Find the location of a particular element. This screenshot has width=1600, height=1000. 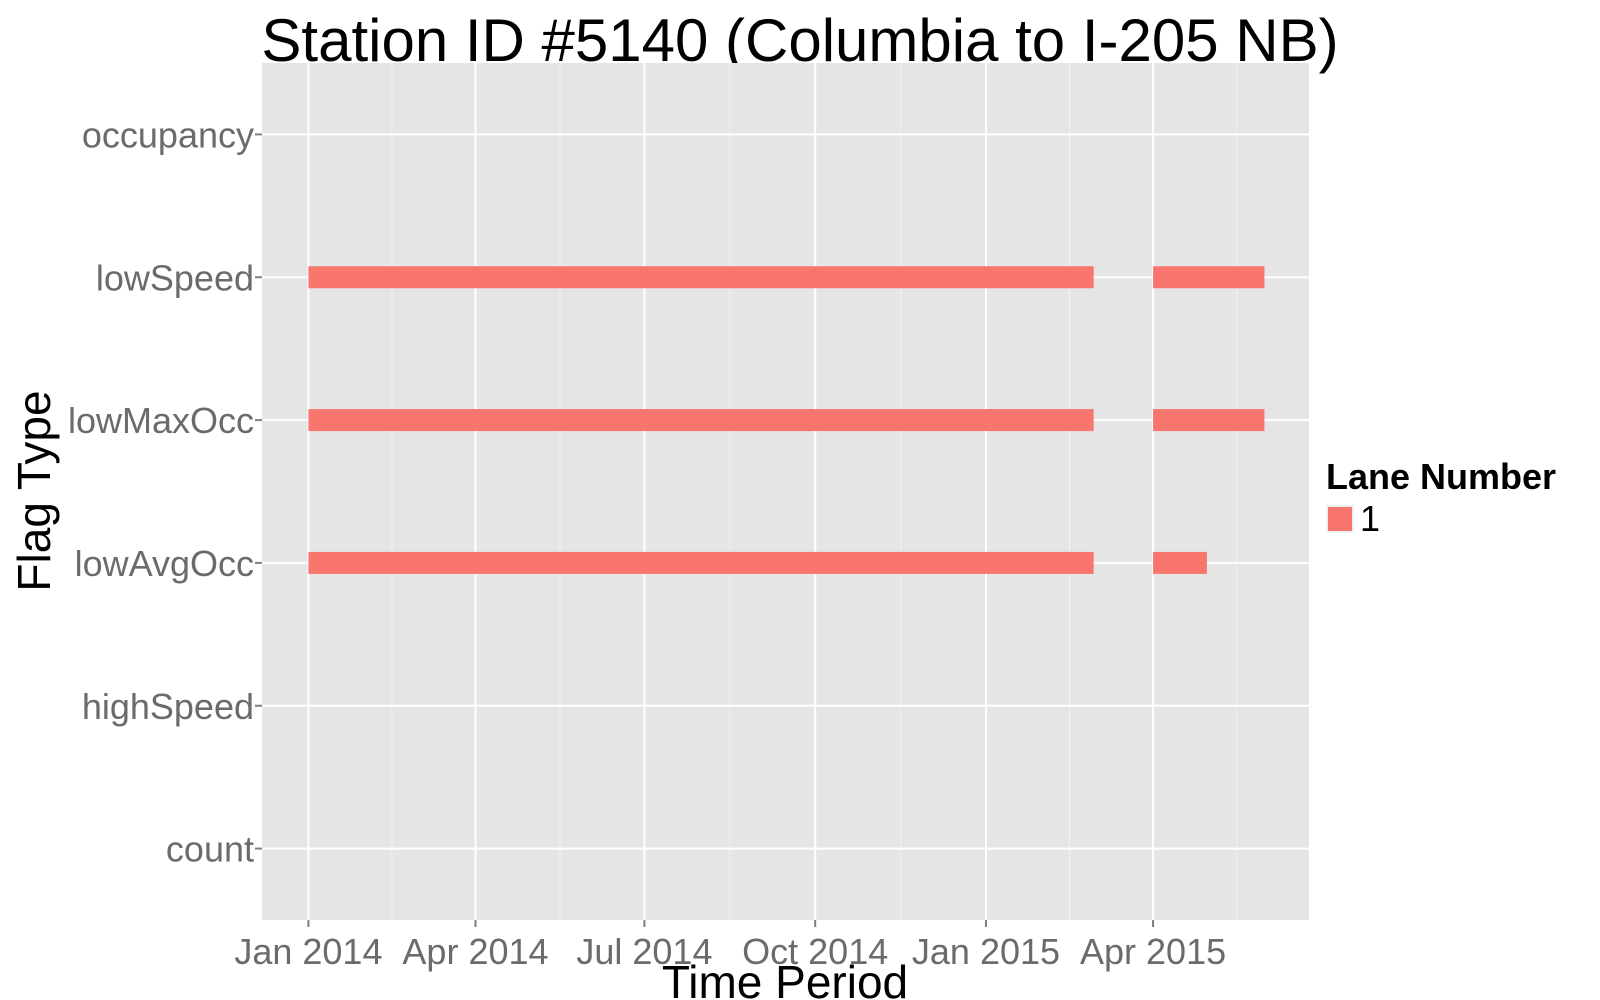

x-axis-title: Time Period is located at coordinates (785, 978).